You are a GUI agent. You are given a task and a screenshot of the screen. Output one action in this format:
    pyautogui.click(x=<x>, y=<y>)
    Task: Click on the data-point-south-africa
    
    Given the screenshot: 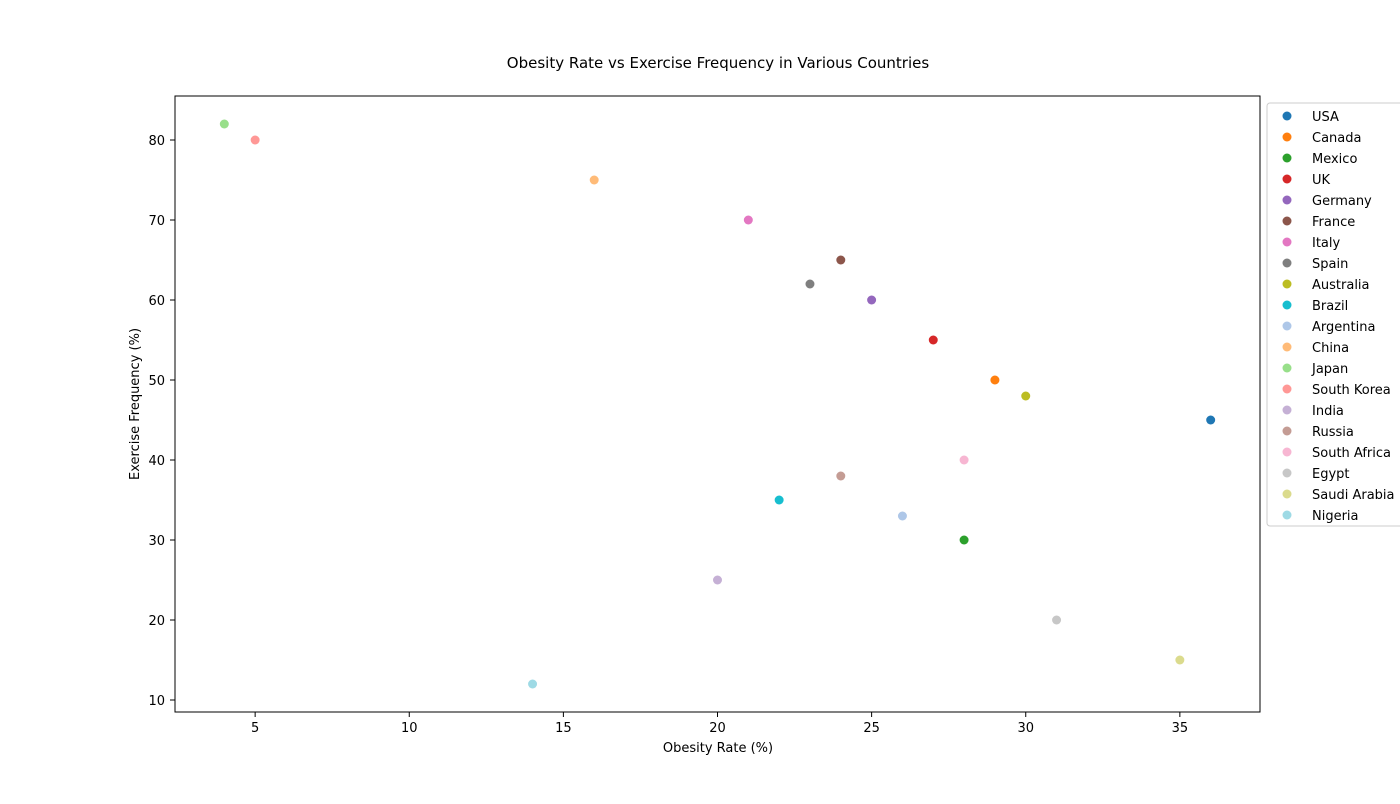 What is the action you would take?
    pyautogui.click(x=964, y=460)
    